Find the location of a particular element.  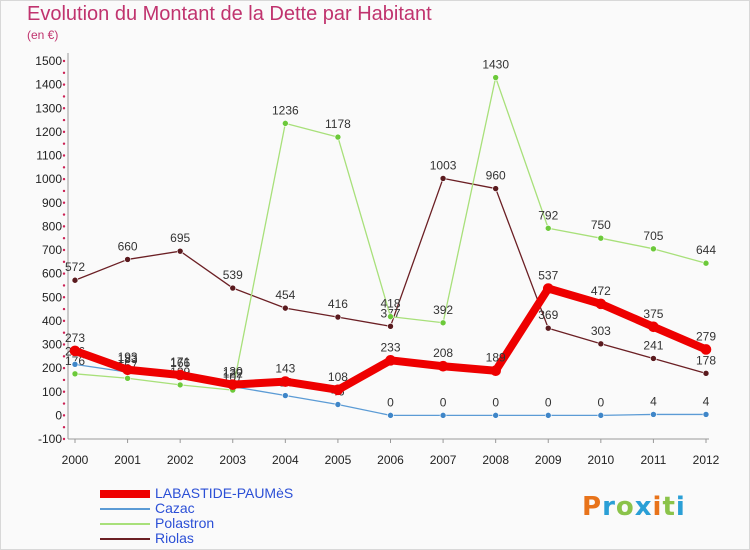

data-label-labastide-paum-s: 375 is located at coordinates (653, 314).